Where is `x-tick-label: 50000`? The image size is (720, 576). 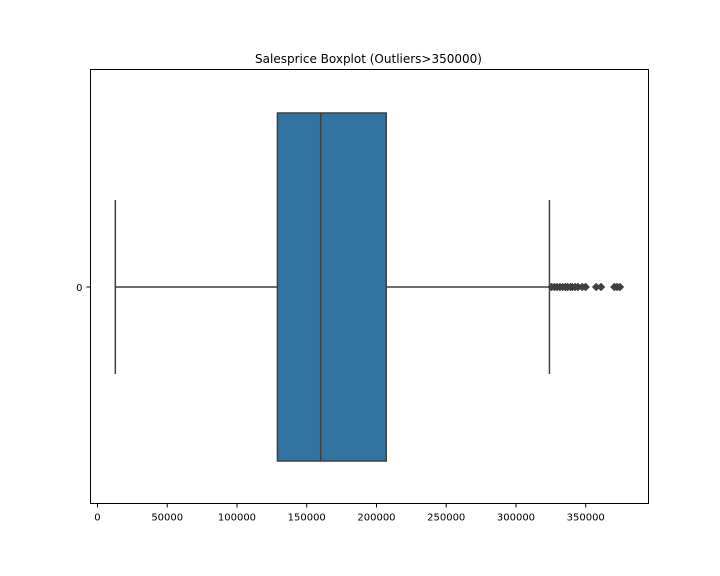 x-tick-label: 50000 is located at coordinates (167, 518).